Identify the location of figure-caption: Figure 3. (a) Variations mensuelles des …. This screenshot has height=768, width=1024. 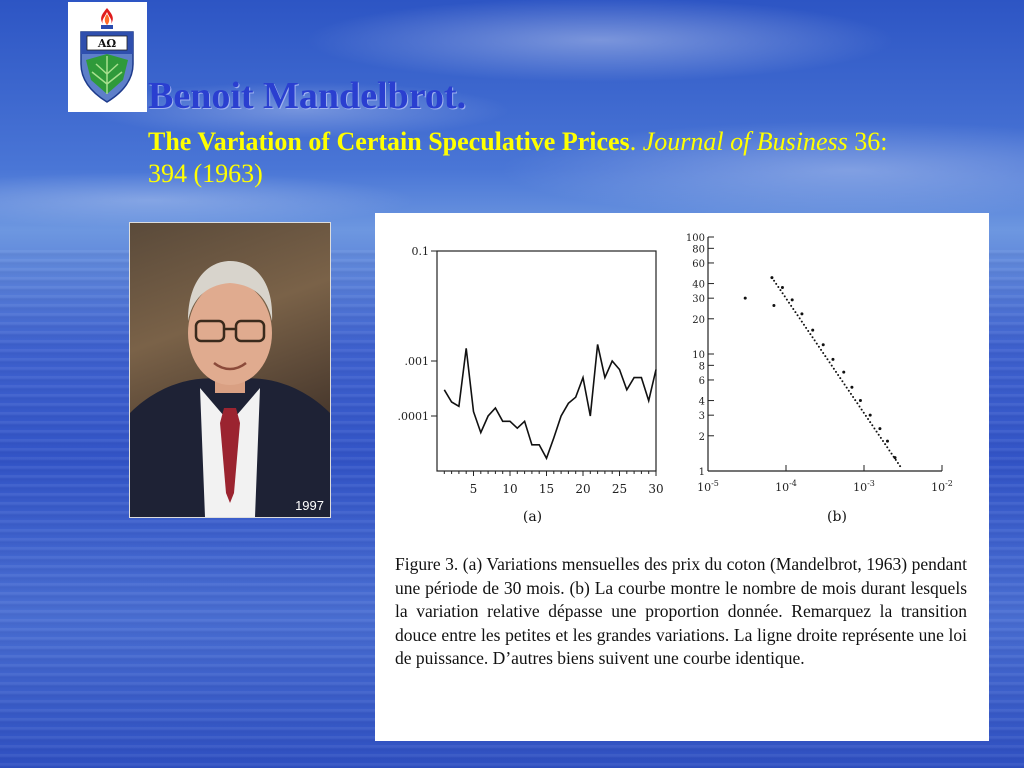
(681, 611).